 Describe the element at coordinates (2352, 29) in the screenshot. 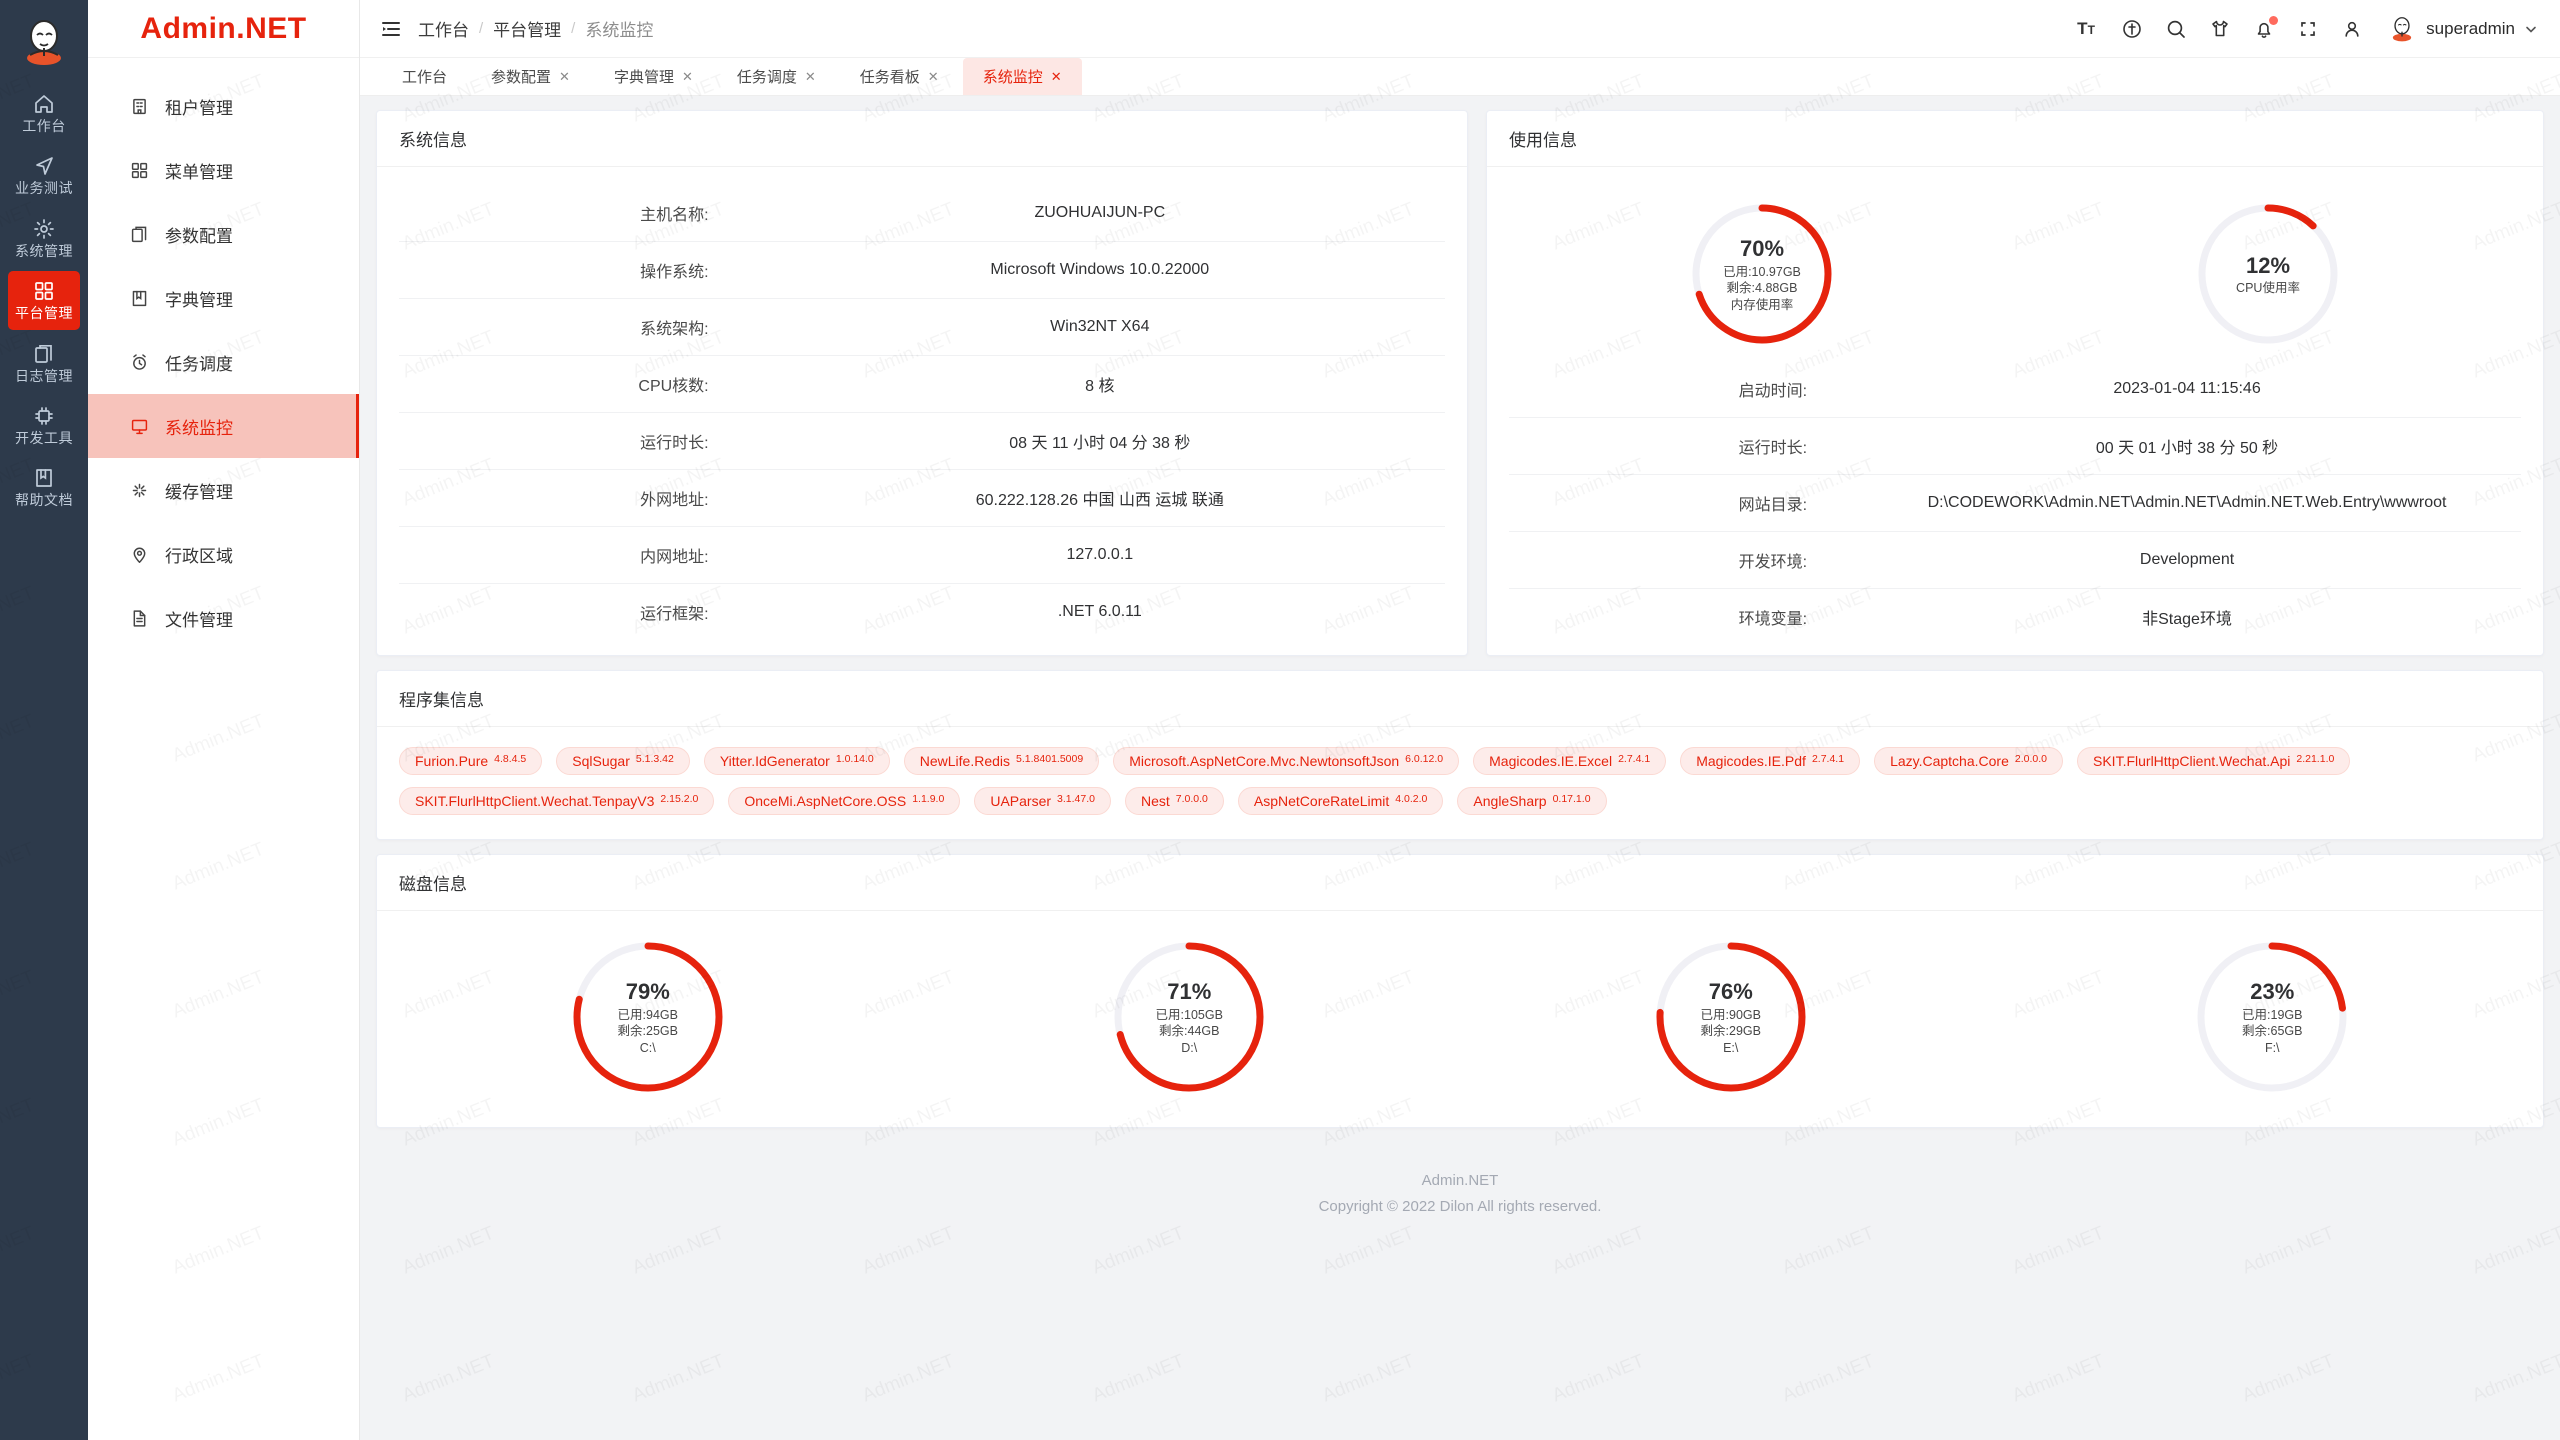

I see `user-icon` at that location.